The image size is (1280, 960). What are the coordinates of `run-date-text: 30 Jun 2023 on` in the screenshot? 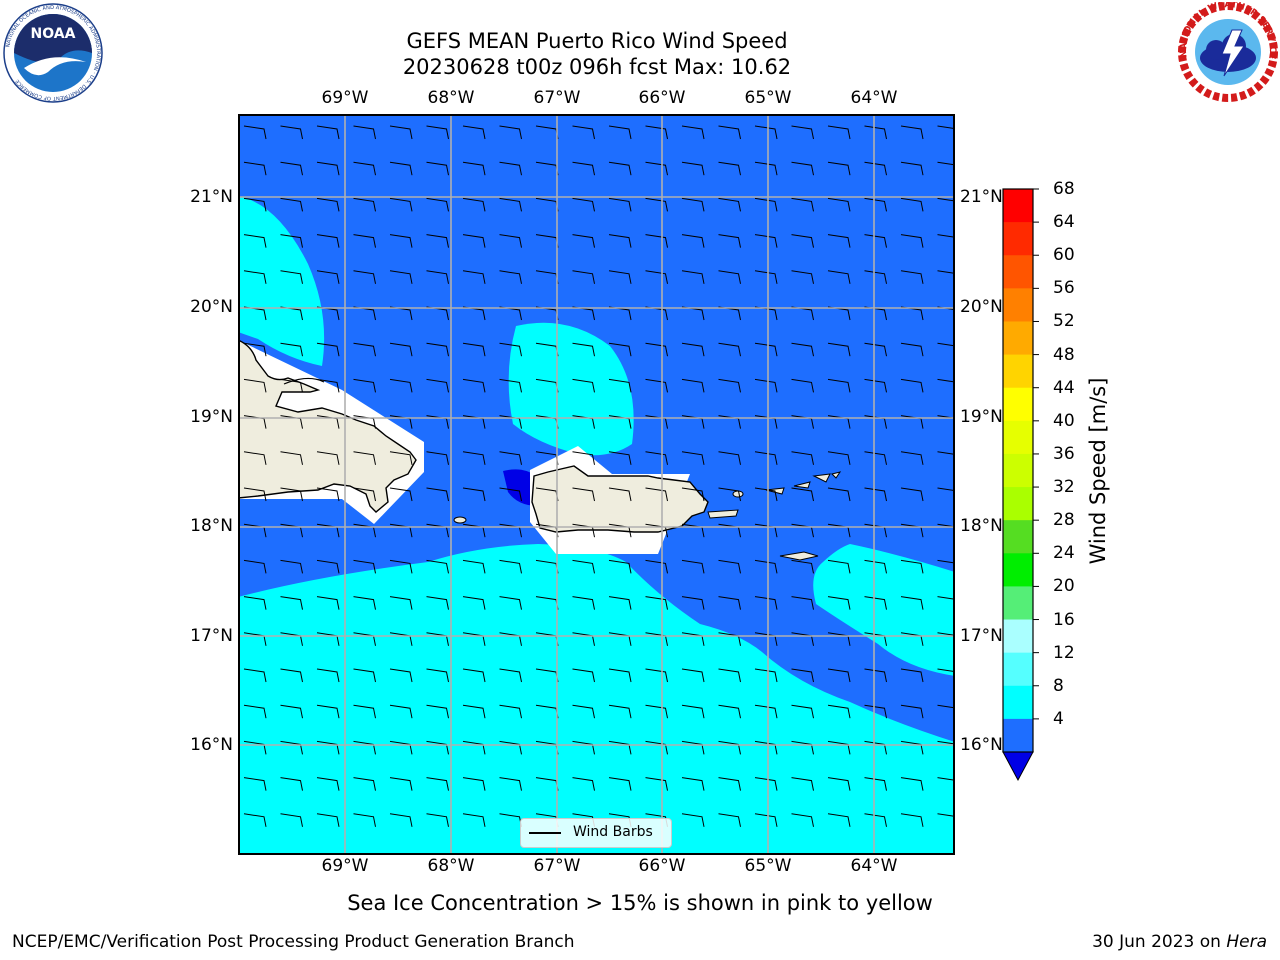 It's located at (1159, 942).